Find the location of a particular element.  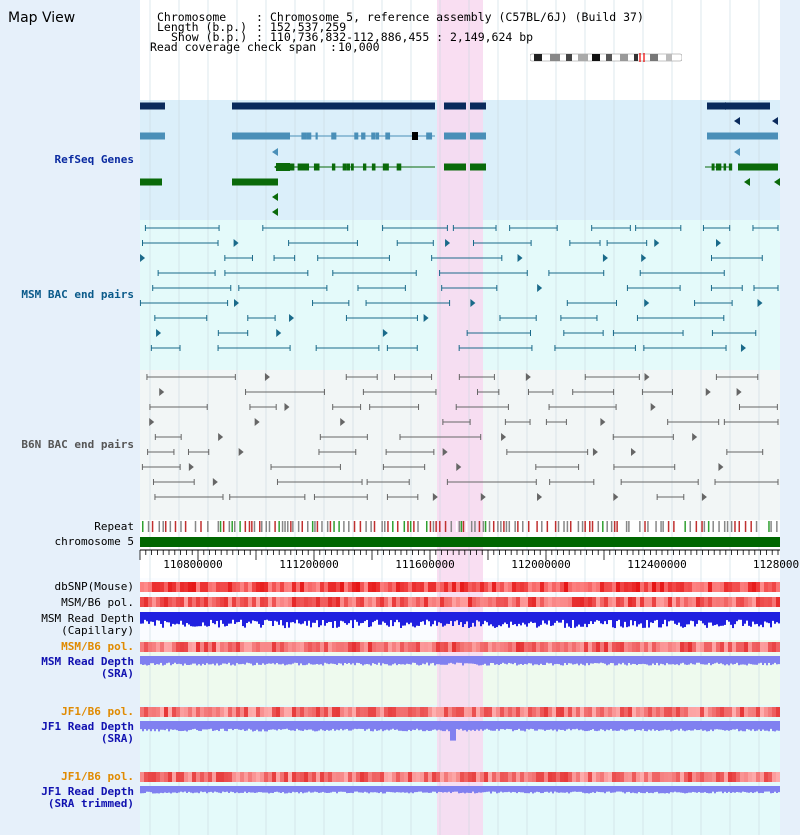

track-label-jf1-depth-trimmed: JF1 Read Depth (SRA trimmed) is located at coordinates (87, 797).